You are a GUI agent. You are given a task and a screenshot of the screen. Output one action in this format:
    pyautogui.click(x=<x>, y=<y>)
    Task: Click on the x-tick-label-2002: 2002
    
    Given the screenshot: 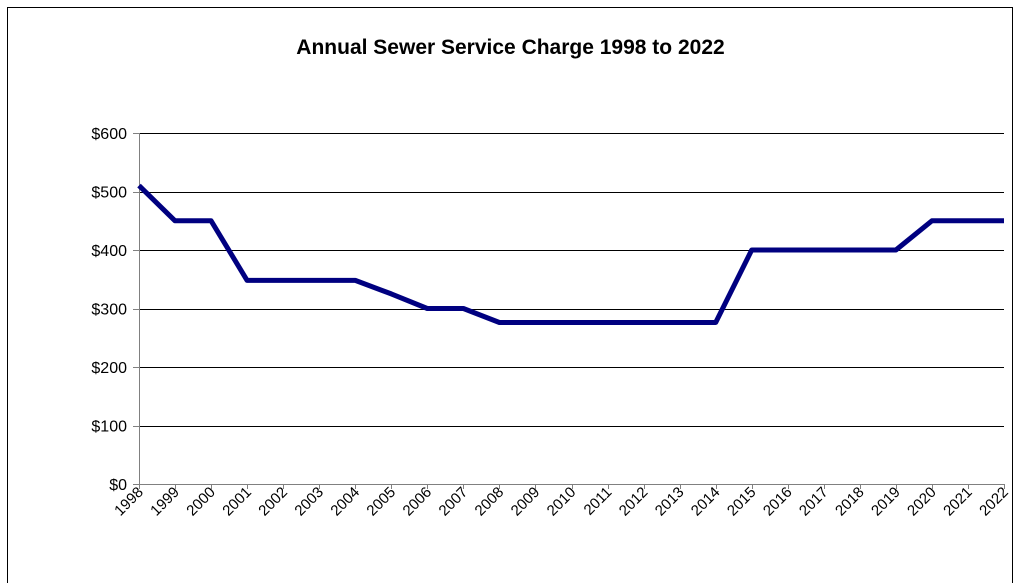 What is the action you would take?
    pyautogui.click(x=273, y=502)
    